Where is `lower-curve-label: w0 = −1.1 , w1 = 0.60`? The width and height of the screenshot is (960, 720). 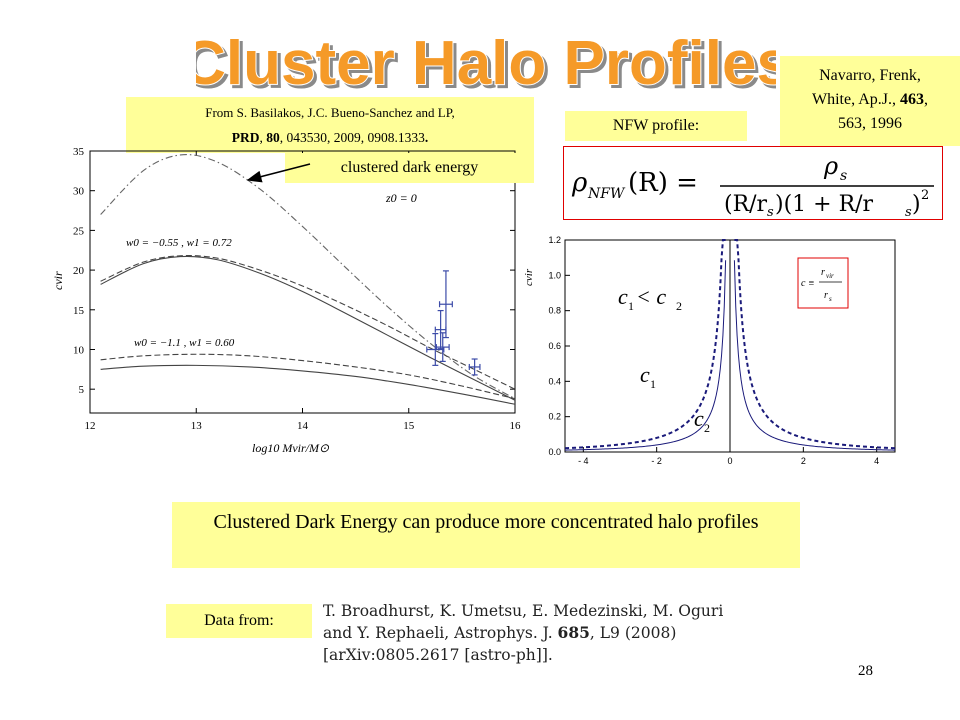 lower-curve-label: w0 = −1.1 , w1 = 0.60 is located at coordinates (184, 343).